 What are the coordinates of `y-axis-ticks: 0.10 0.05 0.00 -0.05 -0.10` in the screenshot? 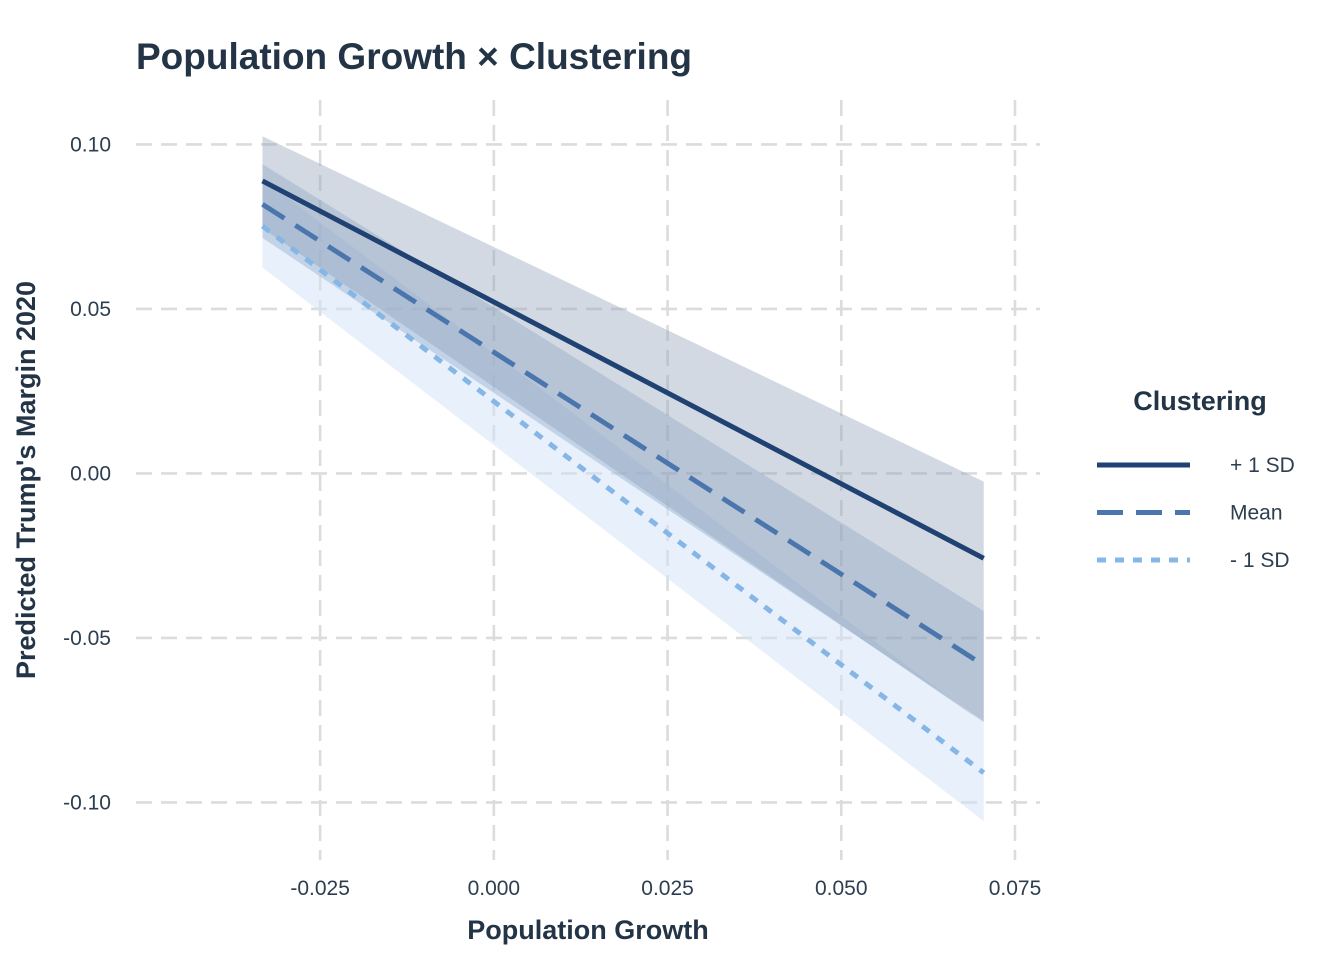 It's located at (87, 473).